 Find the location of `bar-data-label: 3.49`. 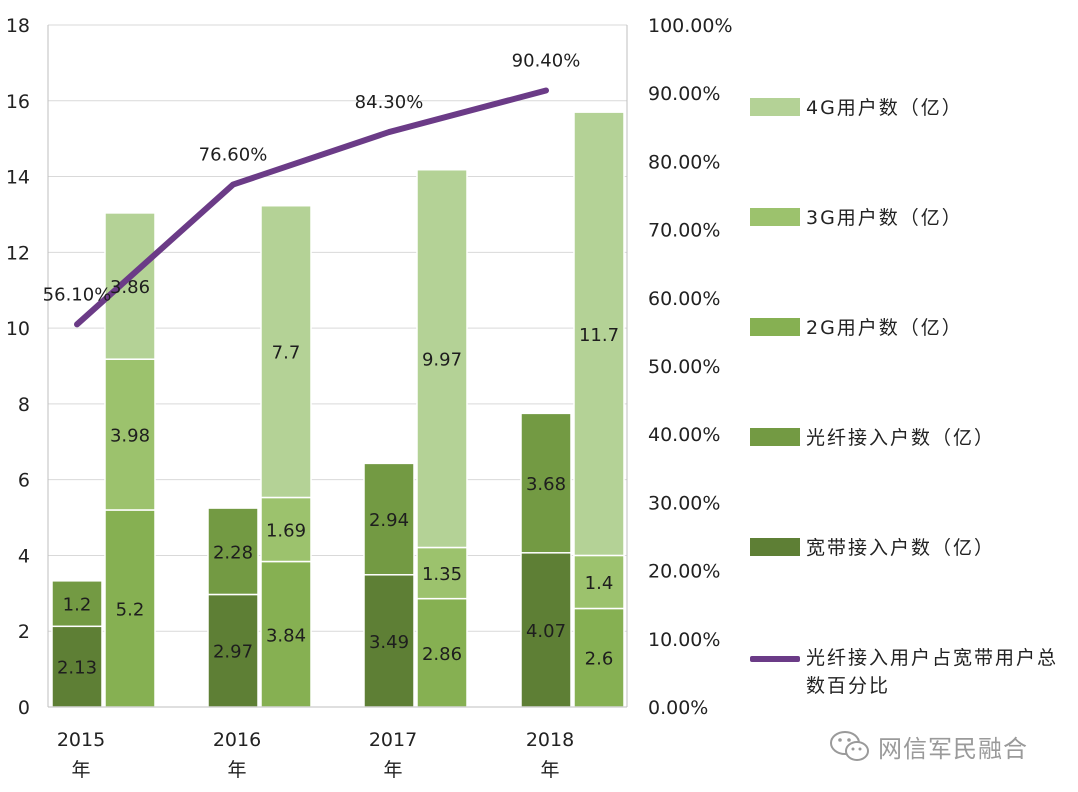

bar-data-label: 3.49 is located at coordinates (389, 642).